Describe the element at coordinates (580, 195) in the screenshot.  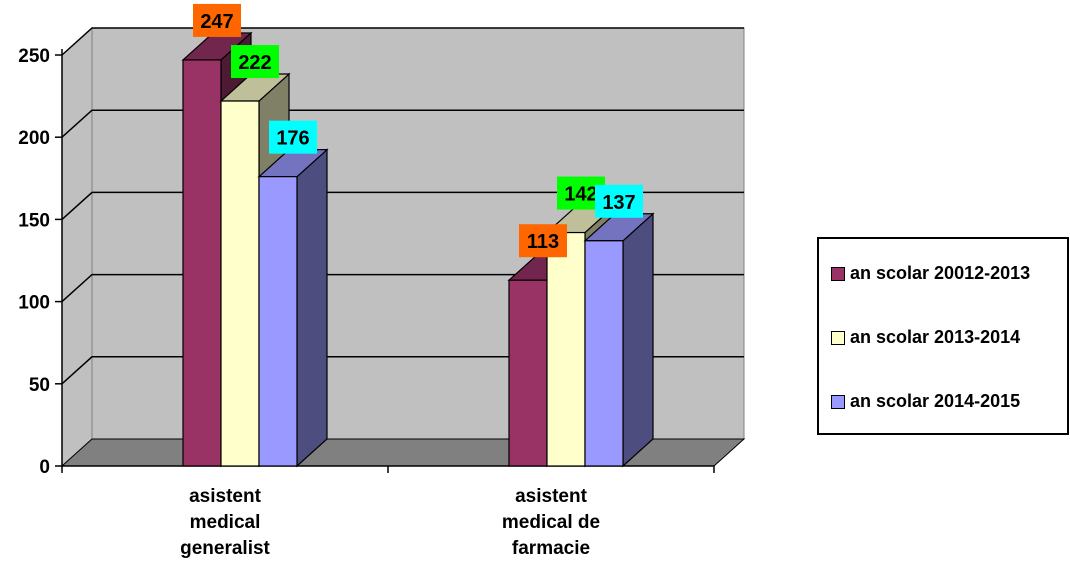
I see `data-label-text: 142` at that location.